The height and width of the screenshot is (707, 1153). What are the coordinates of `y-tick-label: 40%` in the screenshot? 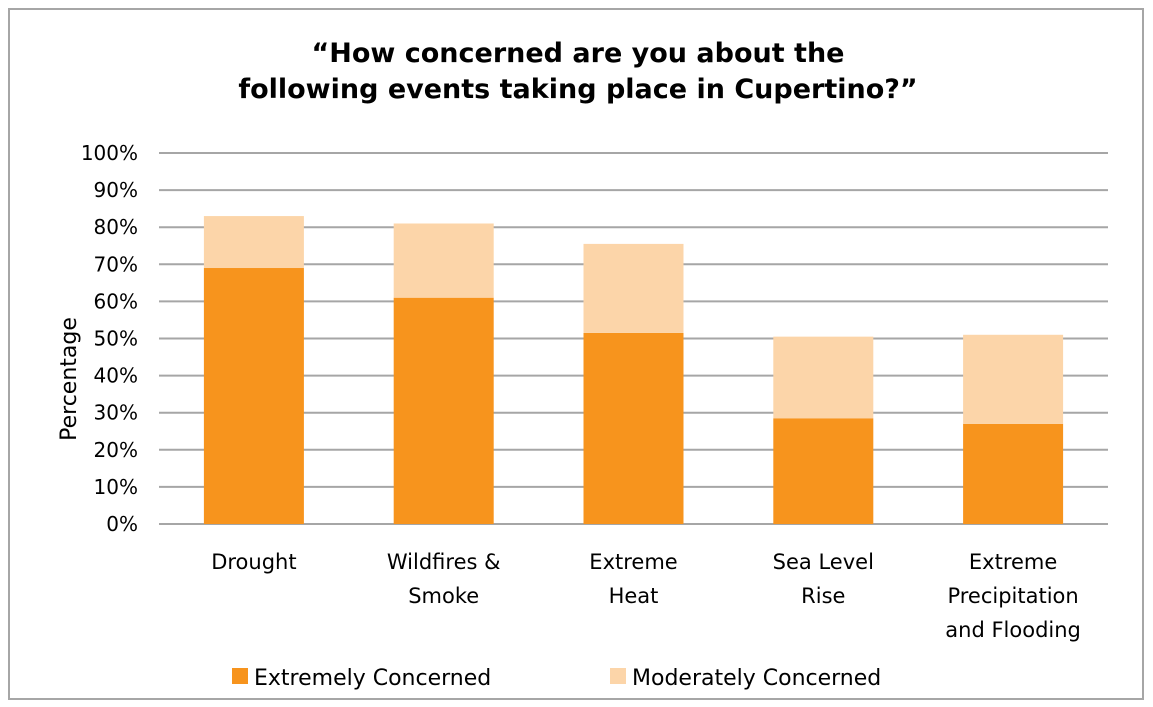 It's located at (116, 376).